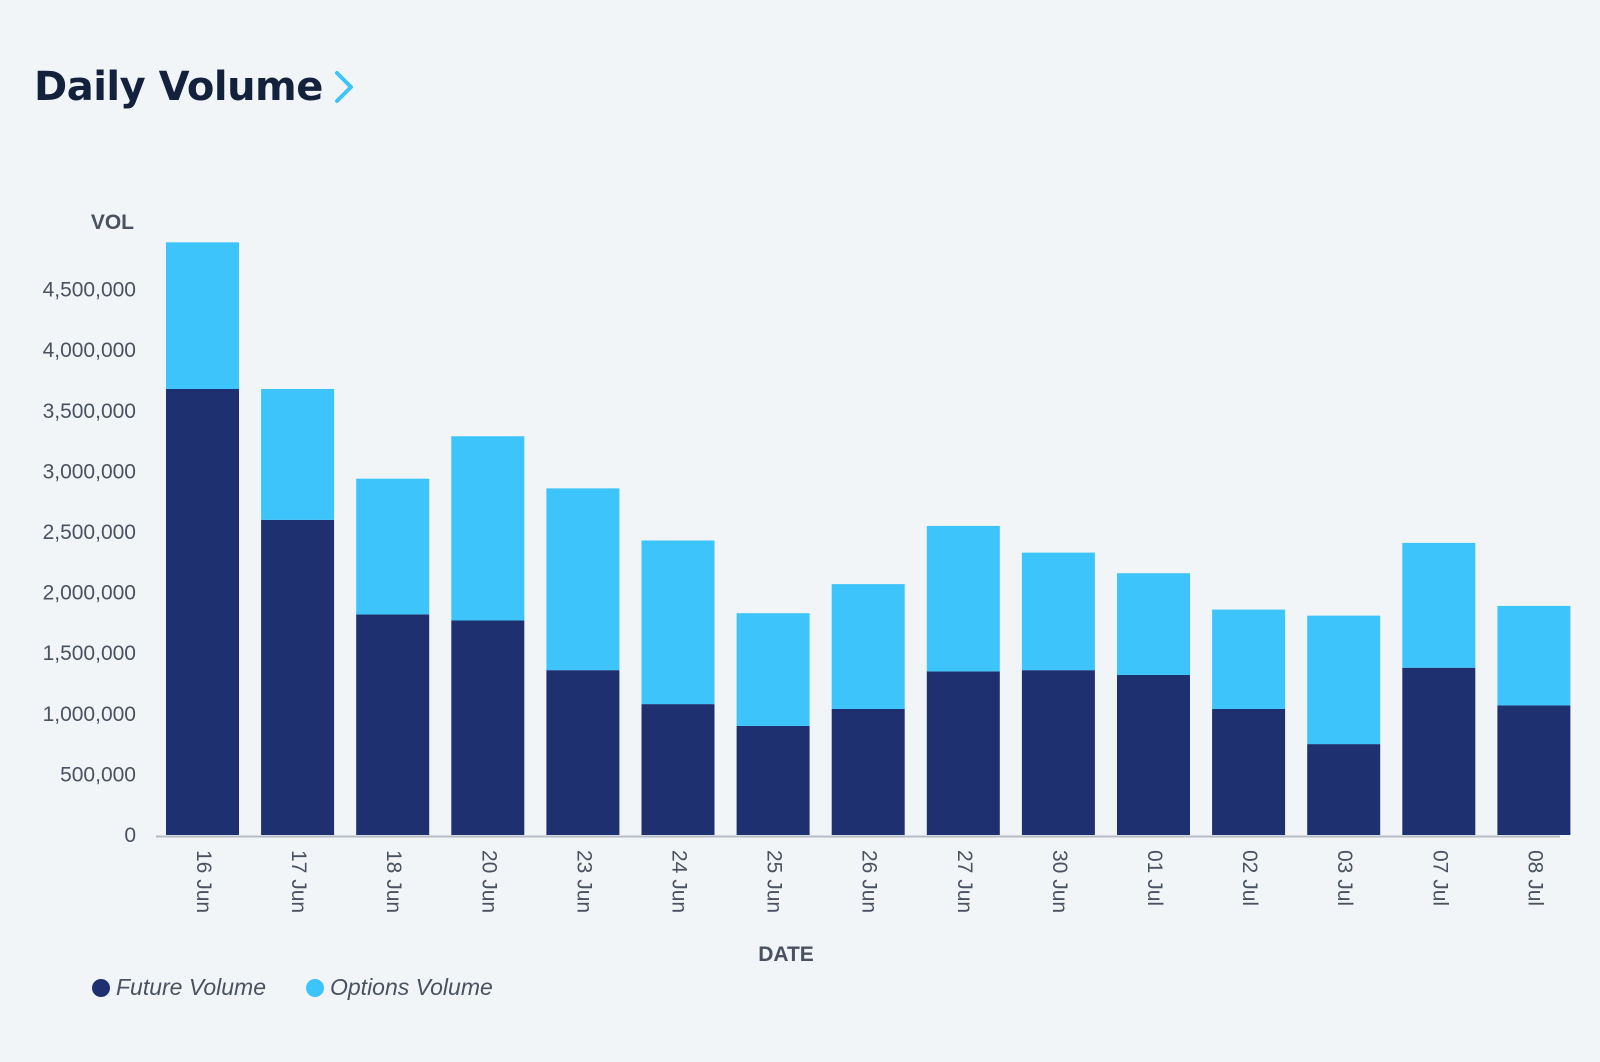 Image resolution: width=1600 pixels, height=1062 pixels. I want to click on y-tick-label: 3,500,000, so click(89, 411).